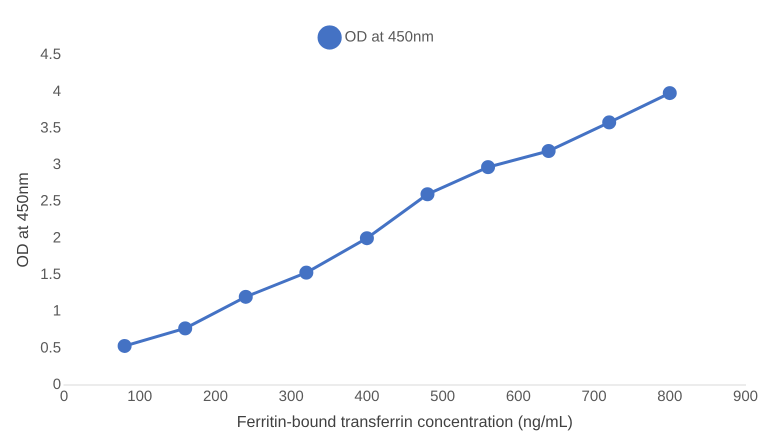 The image size is (761, 441). I want to click on x-tick-label: 900, so click(745, 396).